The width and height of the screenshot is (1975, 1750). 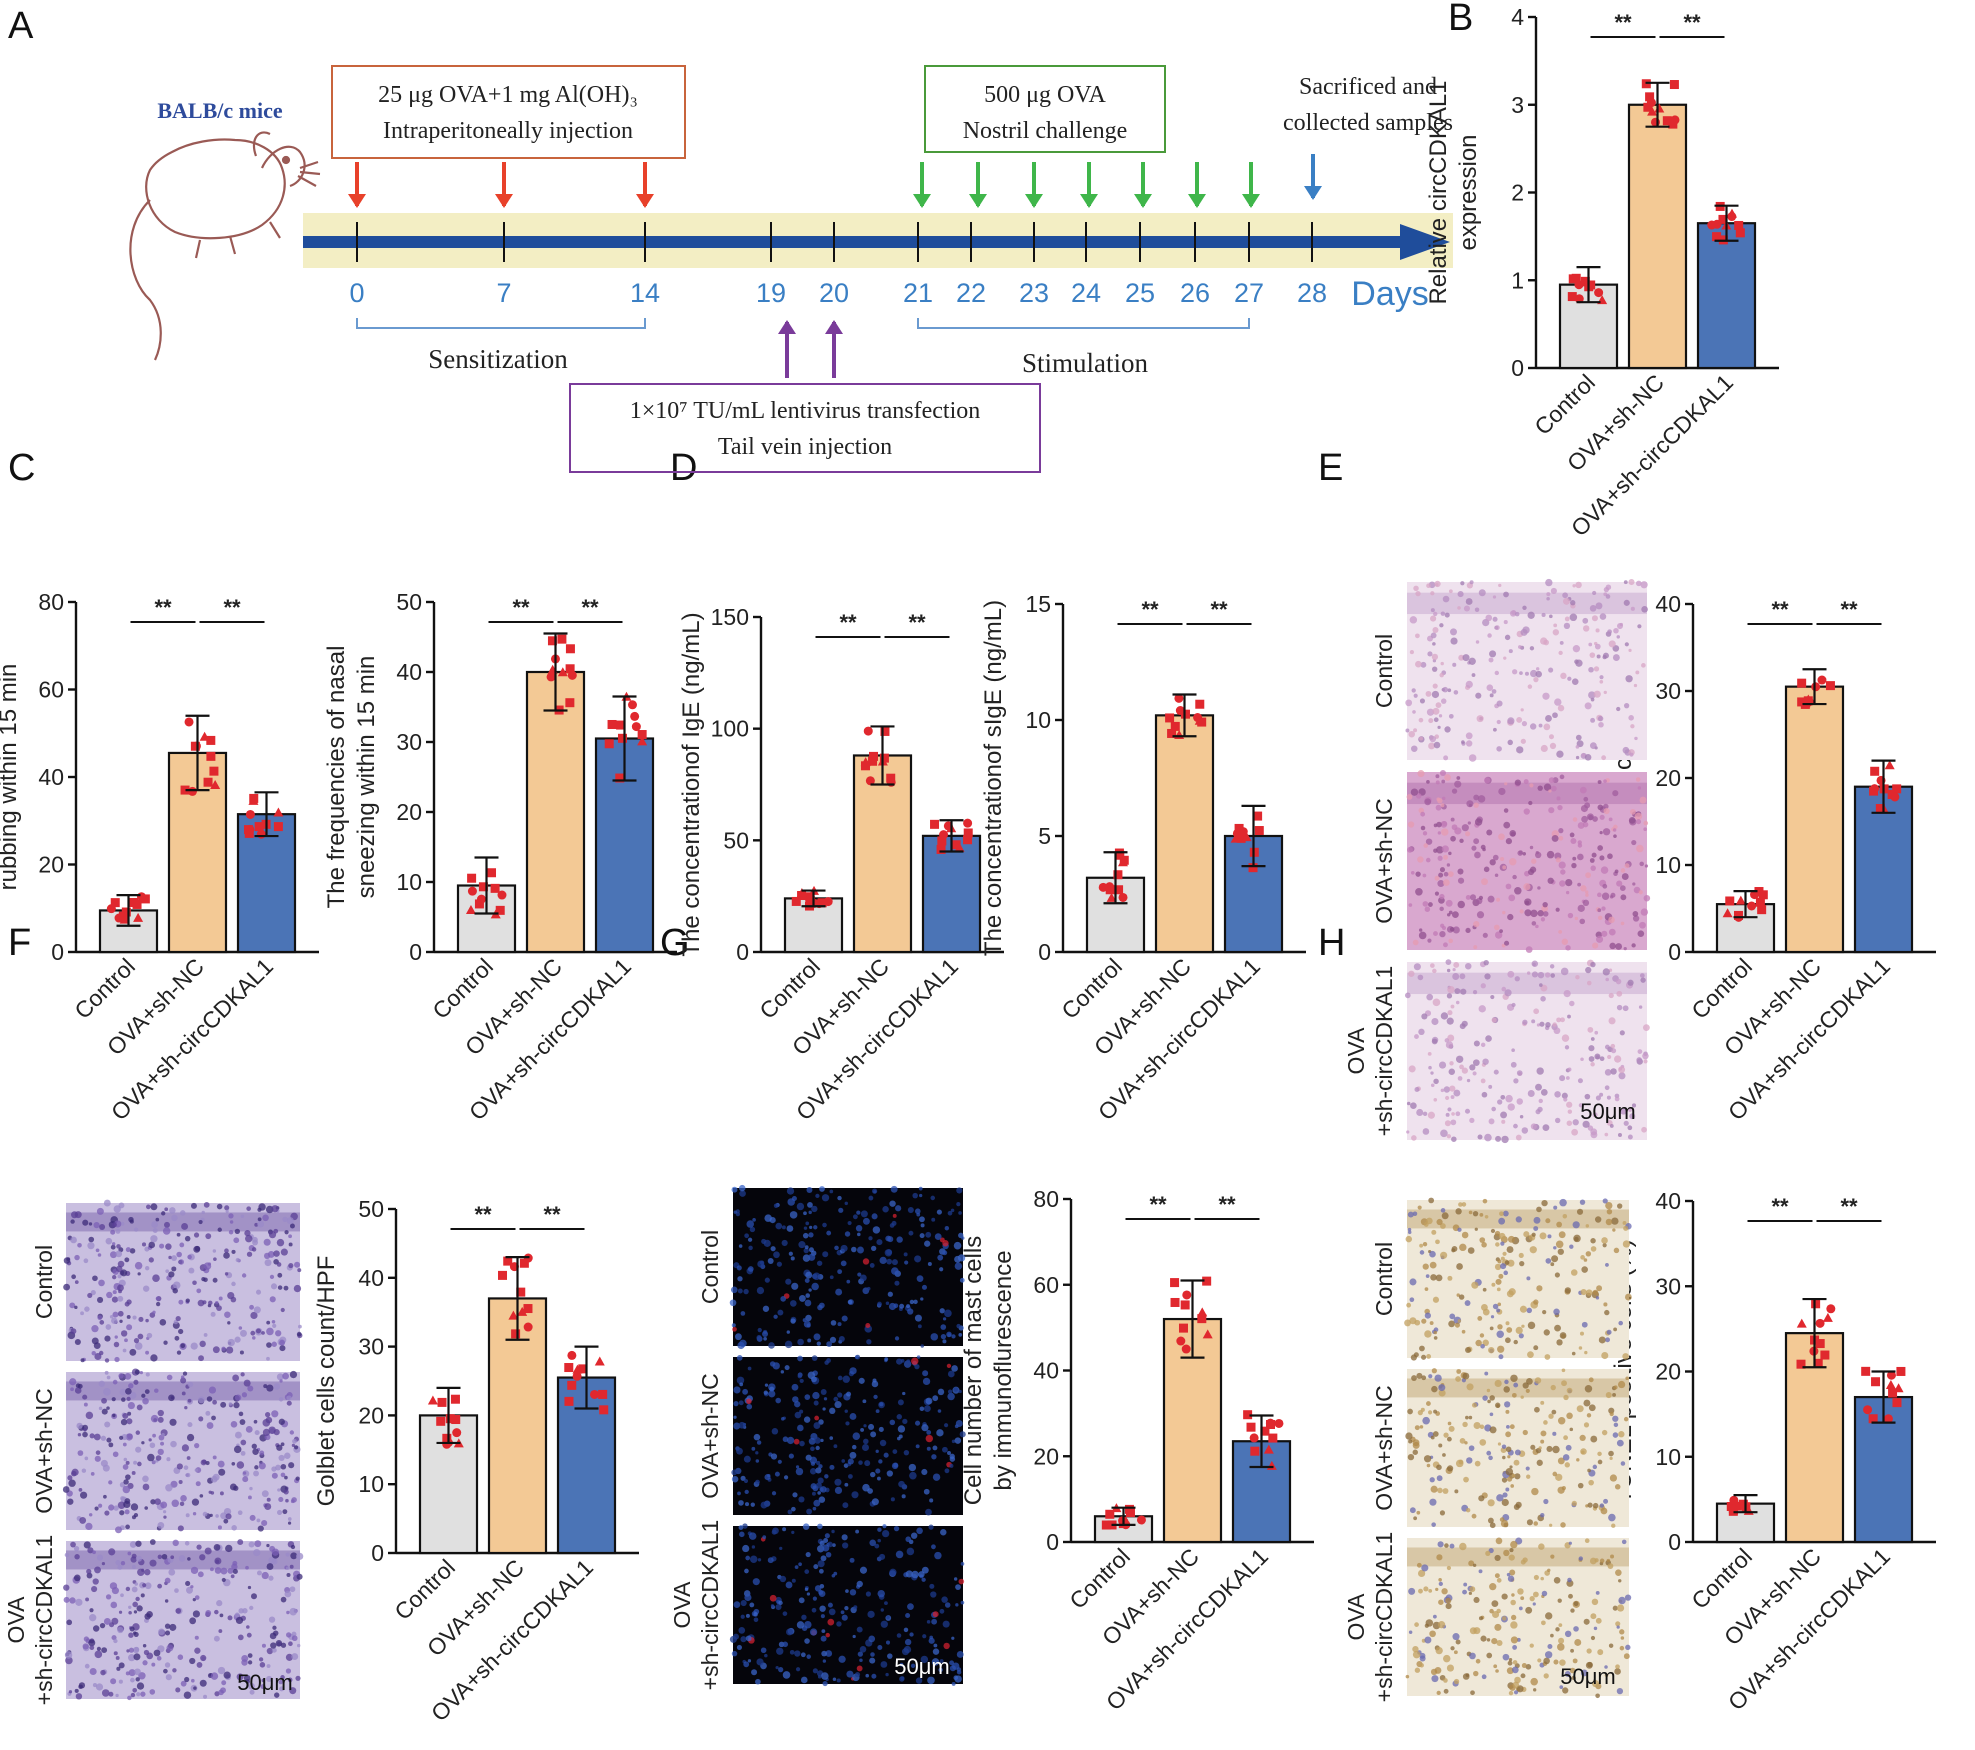 I want to click on y-tick-label: 30, so click(x=1668, y=691).